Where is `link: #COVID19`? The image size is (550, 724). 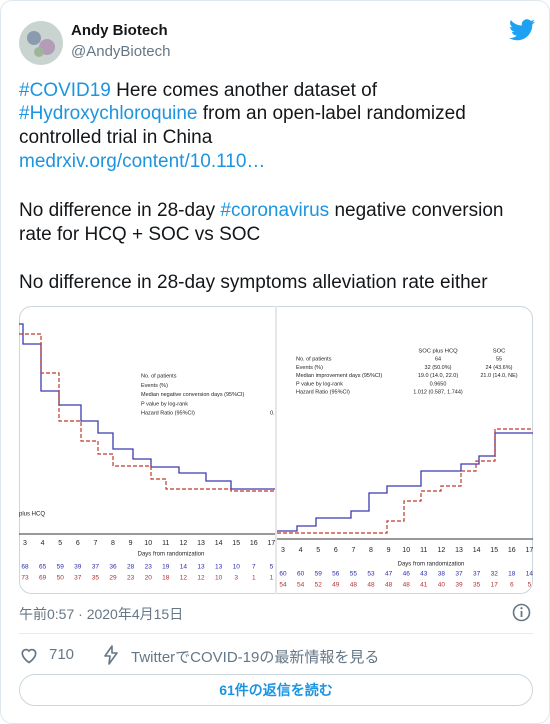
link: #COVID19 is located at coordinates (65, 90).